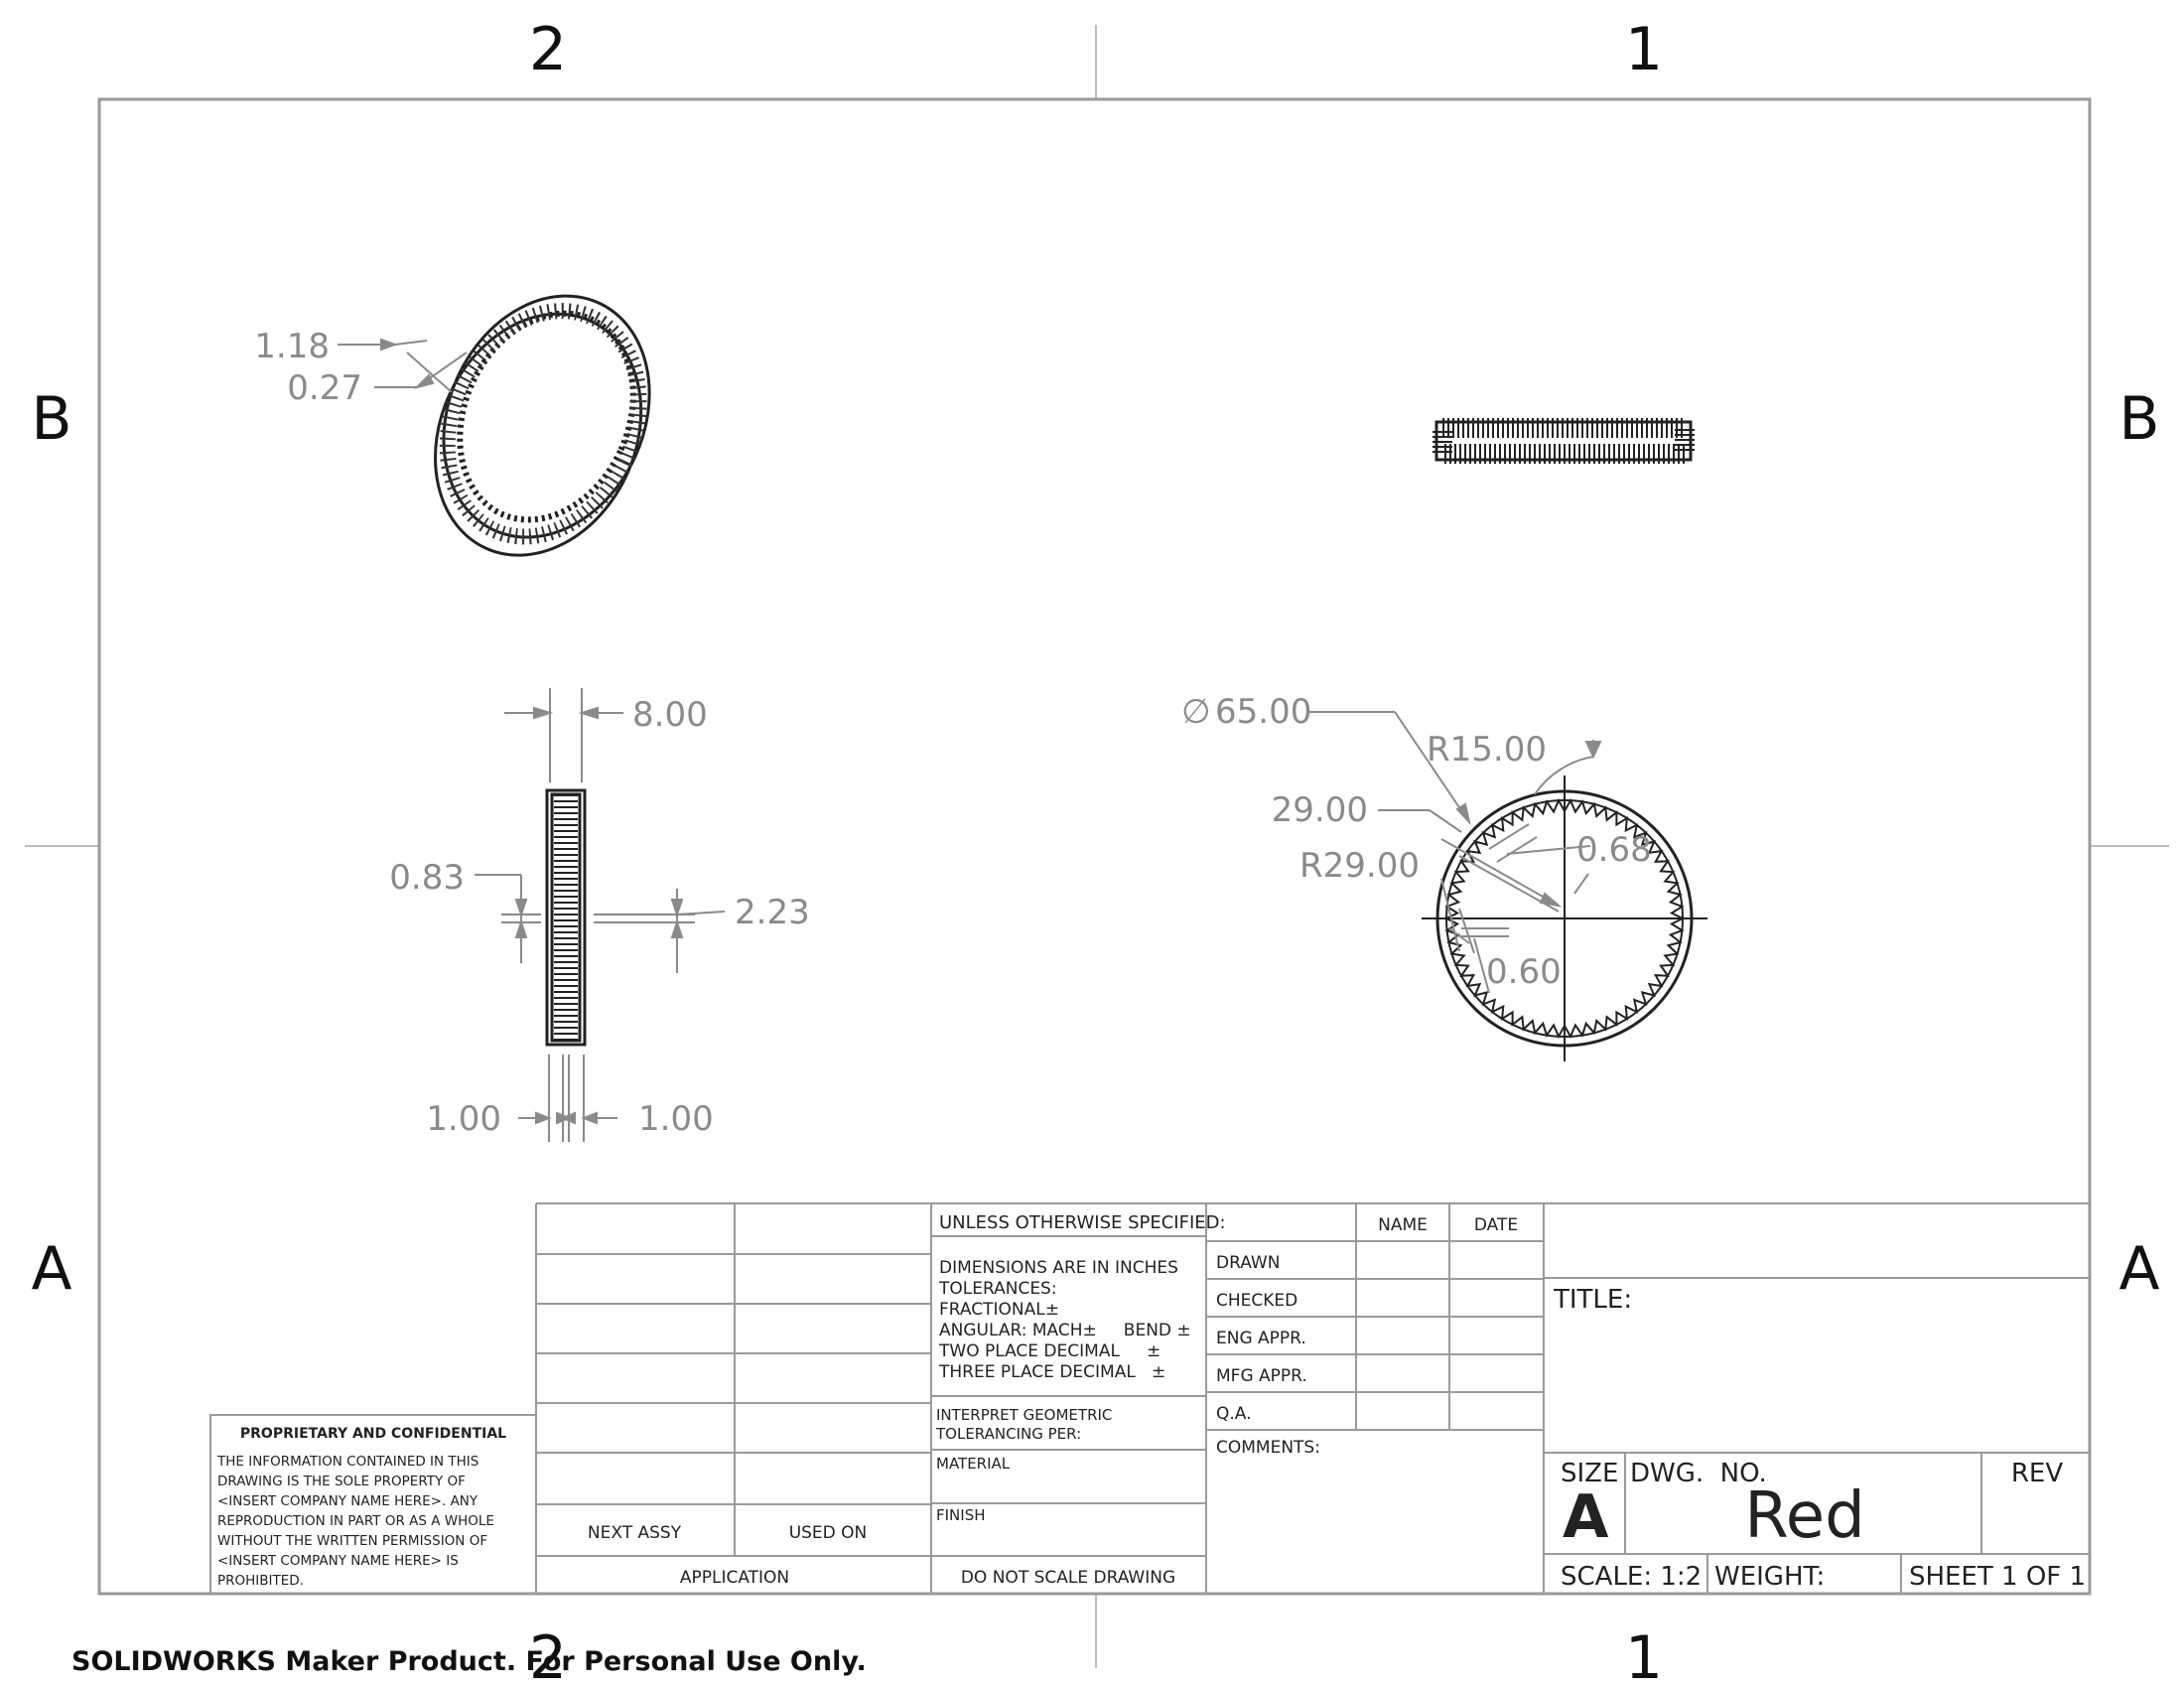  Describe the element at coordinates (1049, 1351) in the screenshot. I see `label-two-place: TWO PLACE DECIMAL ±` at that location.